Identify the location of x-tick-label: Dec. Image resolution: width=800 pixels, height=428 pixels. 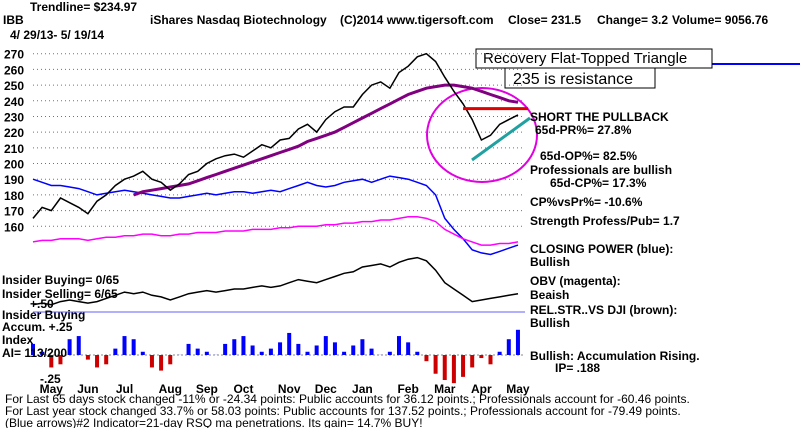
(326, 389).